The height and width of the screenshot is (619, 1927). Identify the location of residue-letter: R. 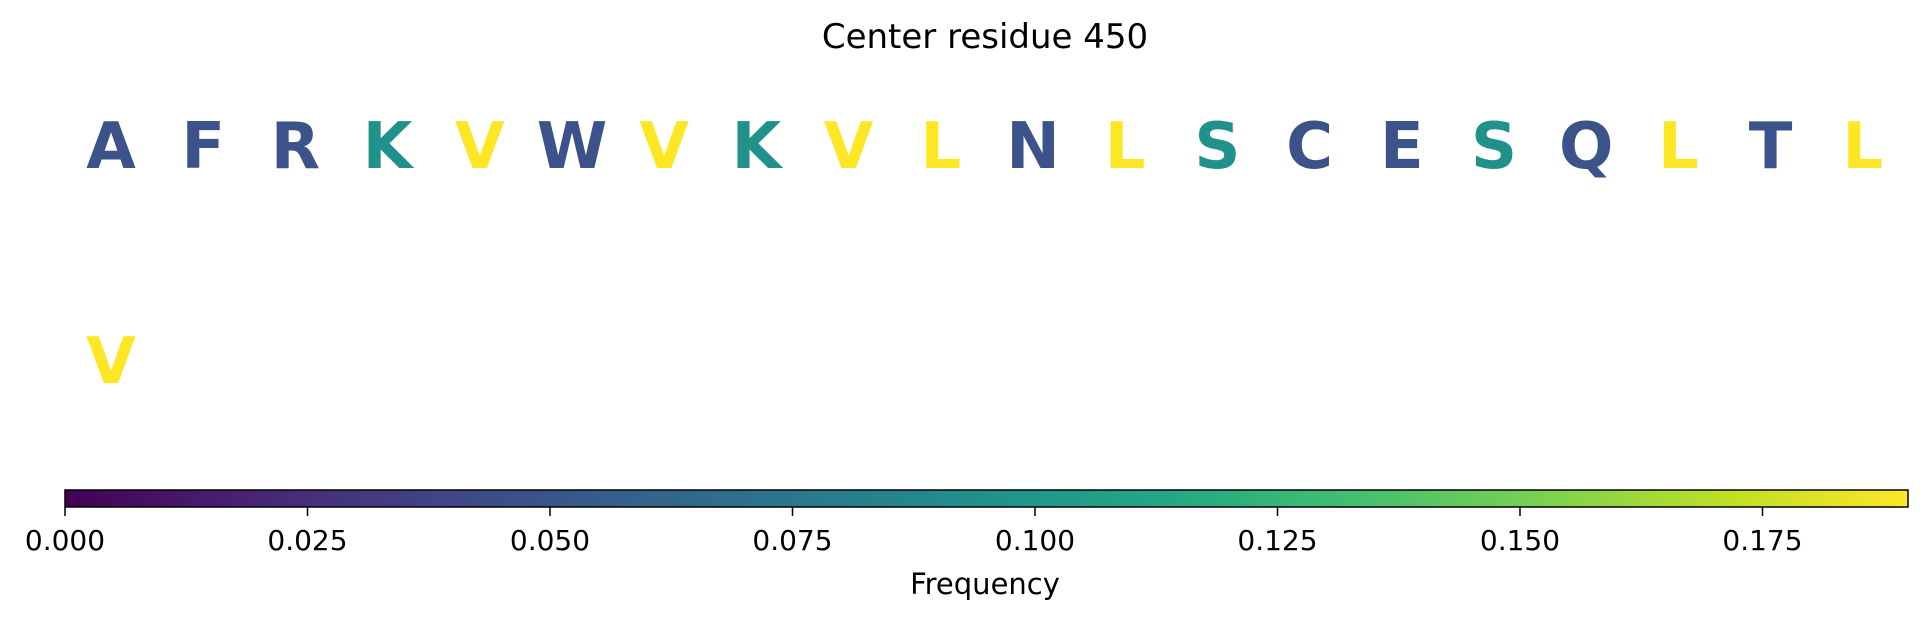
(295, 147).